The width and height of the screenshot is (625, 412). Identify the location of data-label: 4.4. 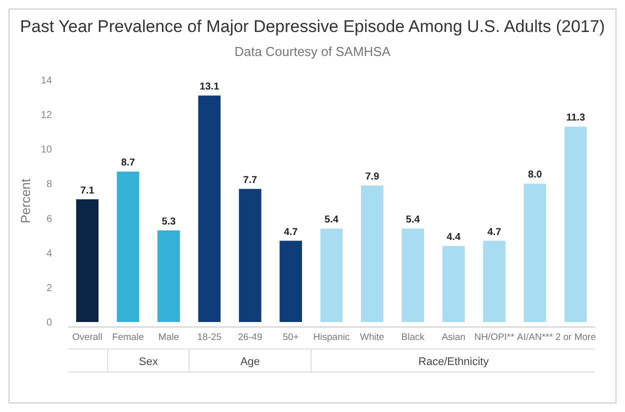
(453, 237).